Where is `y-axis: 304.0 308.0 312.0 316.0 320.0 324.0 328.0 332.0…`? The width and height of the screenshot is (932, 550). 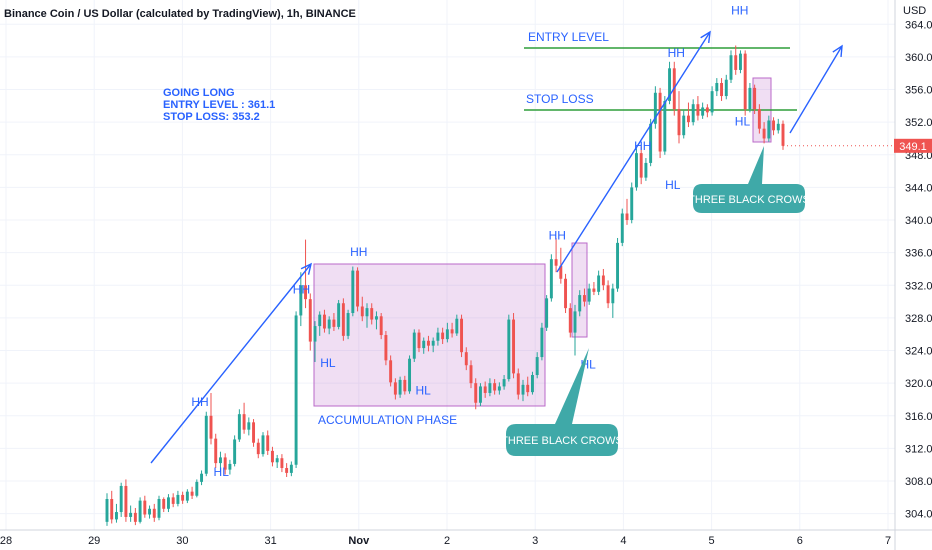 y-axis: 304.0 308.0 312.0 316.0 320.0 324.0 328.0 332.0… is located at coordinates (913, 275).